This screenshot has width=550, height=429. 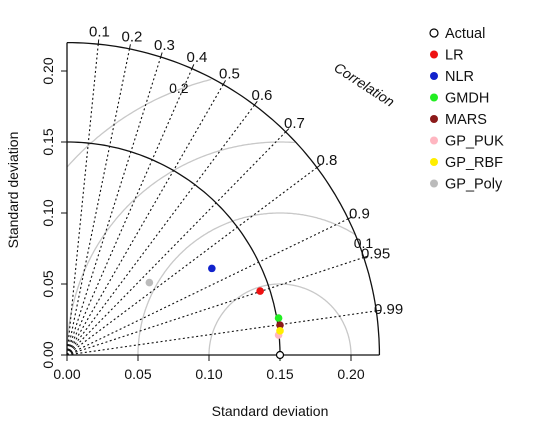 What do you see at coordinates (13, 190) in the screenshot?
I see `y-axis-label: Standard deviation` at bounding box center [13, 190].